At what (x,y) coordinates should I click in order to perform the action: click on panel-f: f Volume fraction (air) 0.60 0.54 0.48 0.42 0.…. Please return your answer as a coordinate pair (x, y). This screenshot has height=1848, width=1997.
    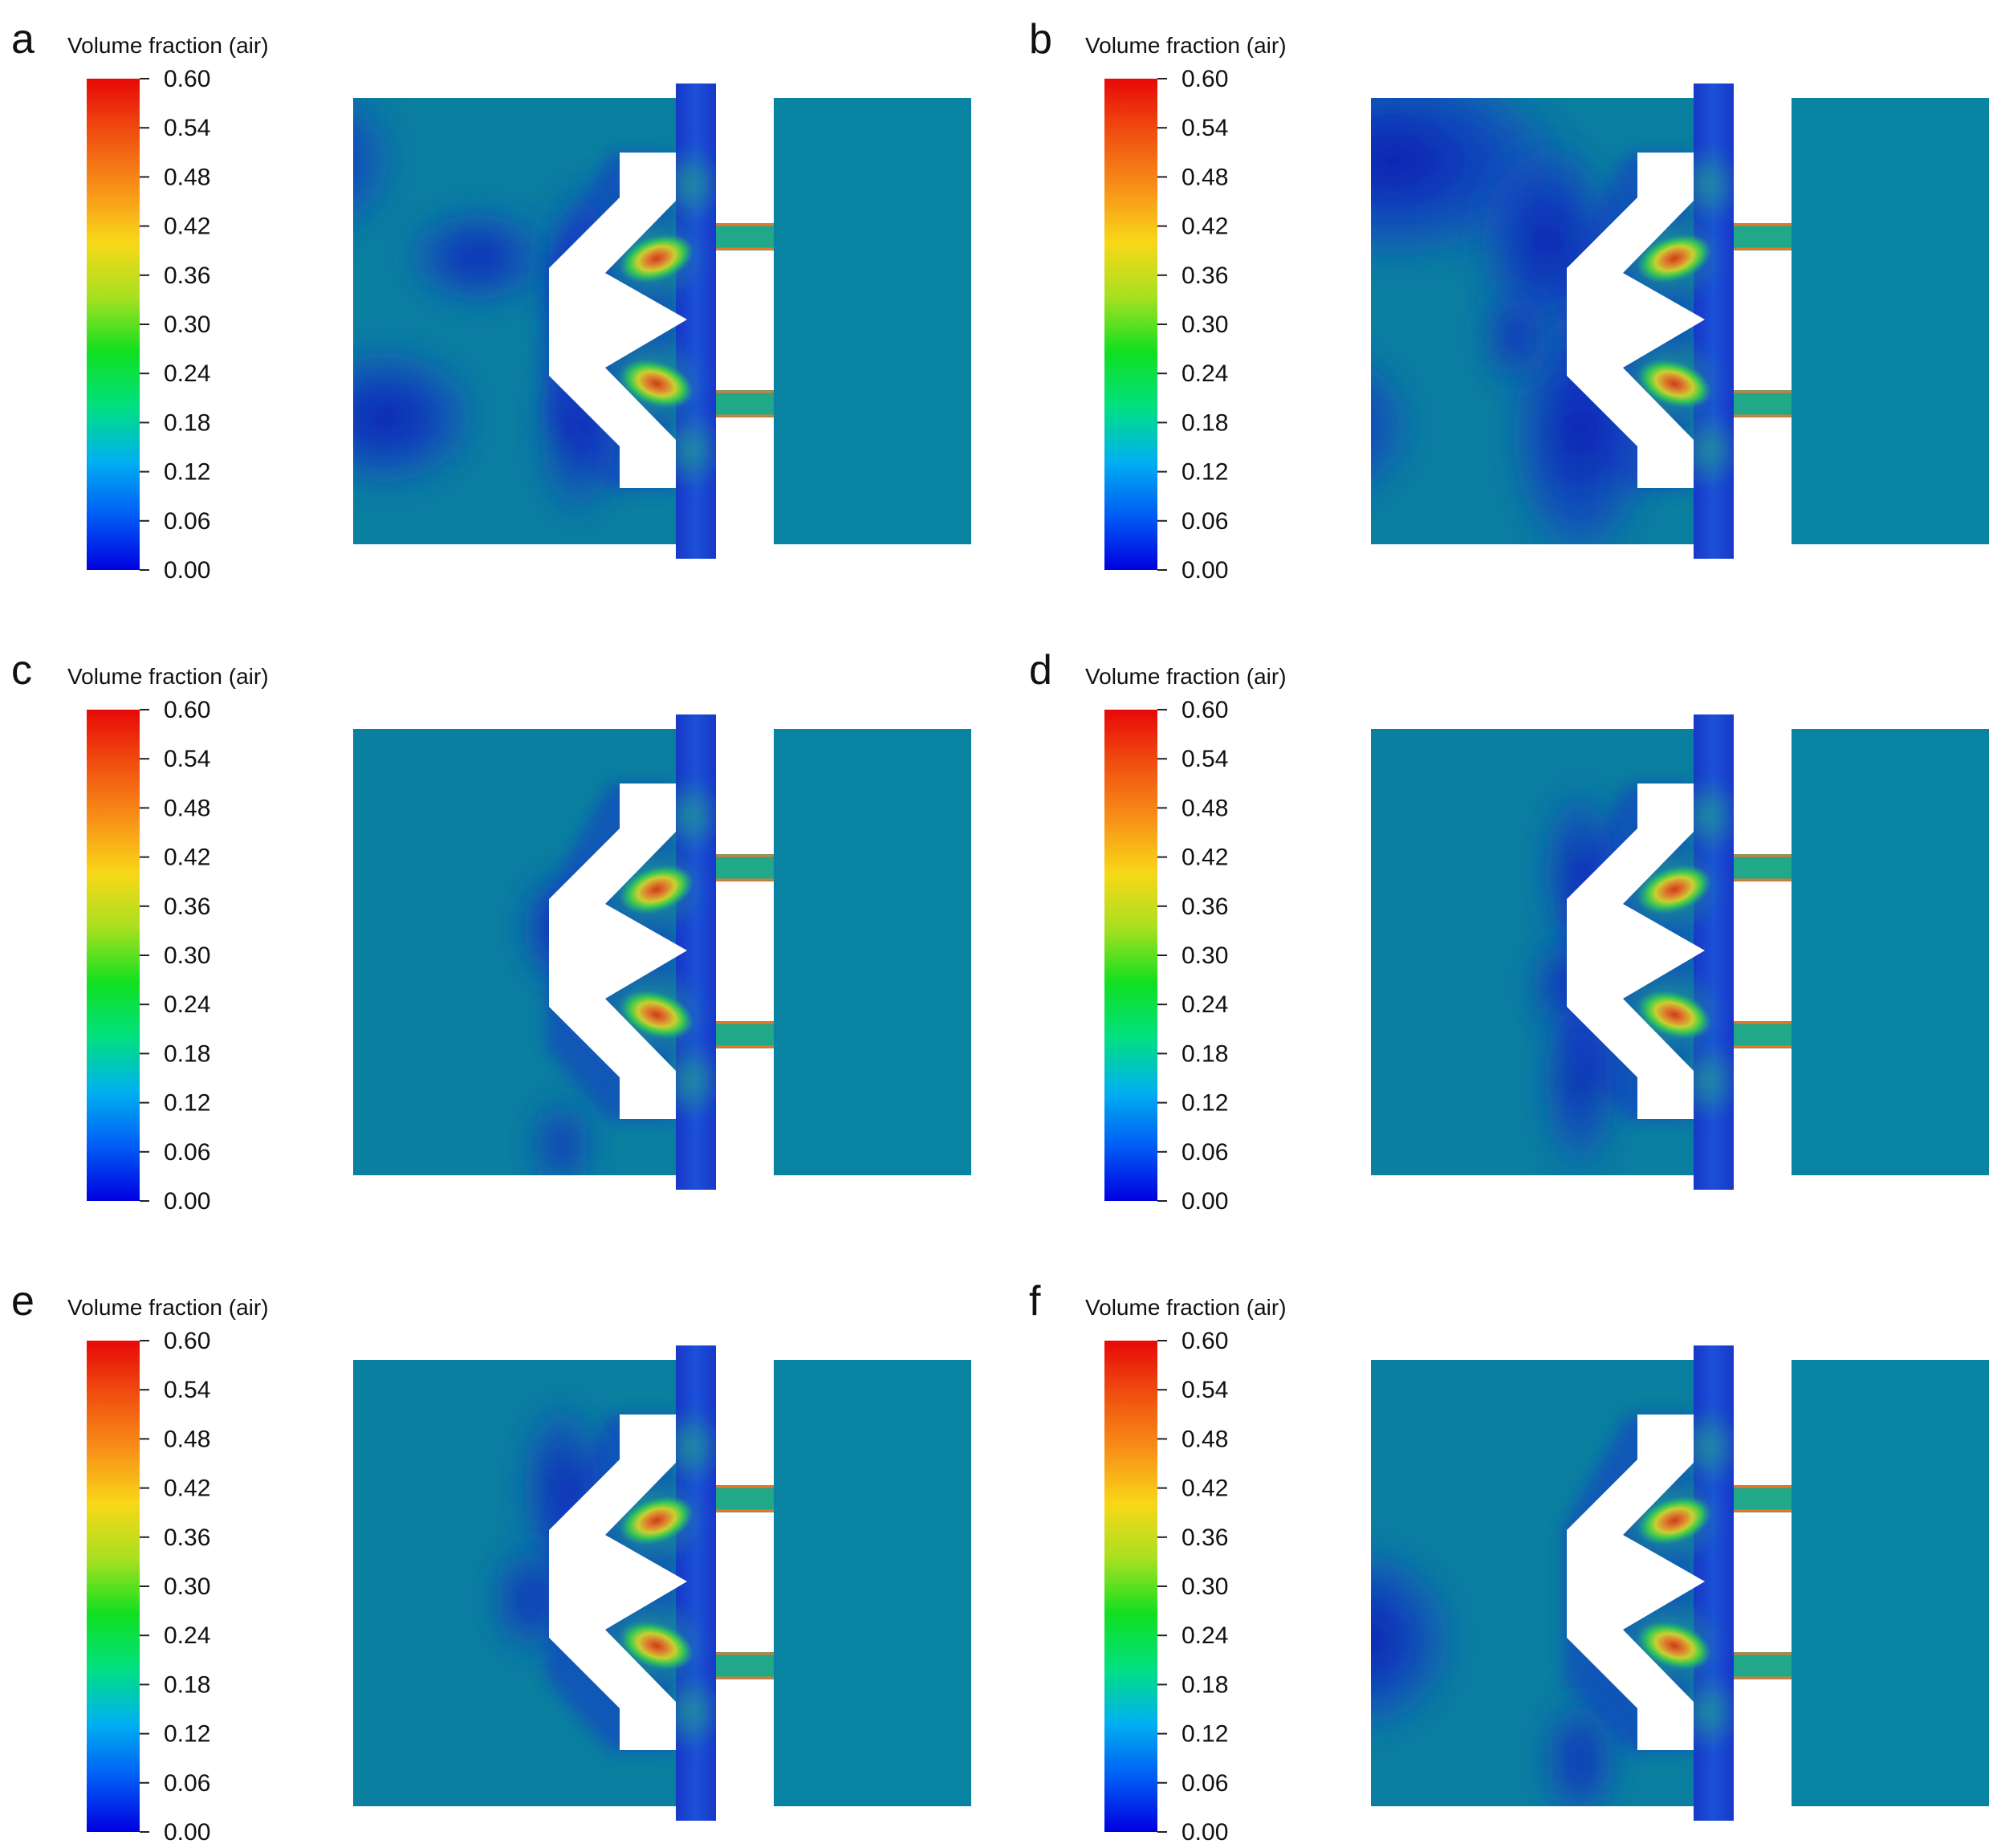
    Looking at the image, I should click on (1509, 1562).